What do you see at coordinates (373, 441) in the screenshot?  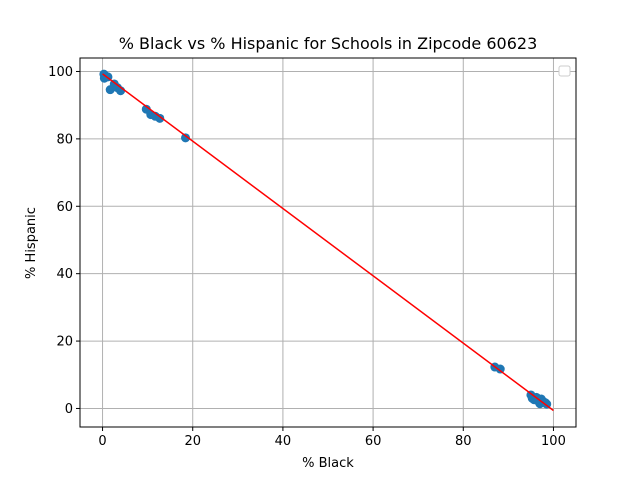 I see `x-tick-label: 60` at bounding box center [373, 441].